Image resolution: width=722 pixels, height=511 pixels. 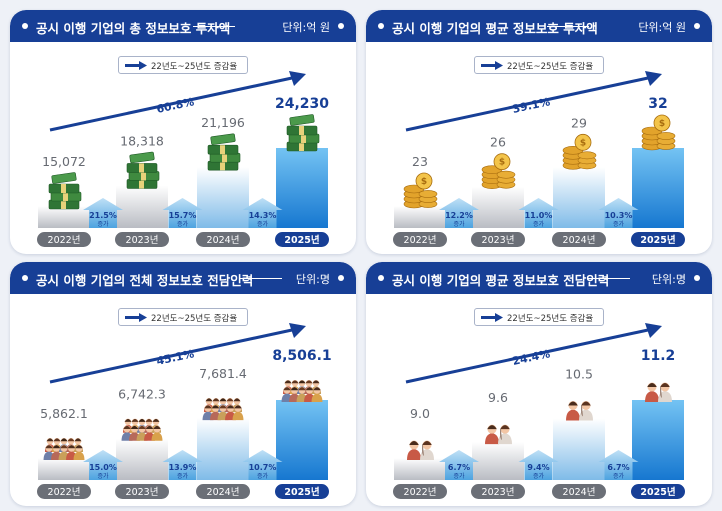 I want to click on value-label: 32, so click(x=657, y=104).